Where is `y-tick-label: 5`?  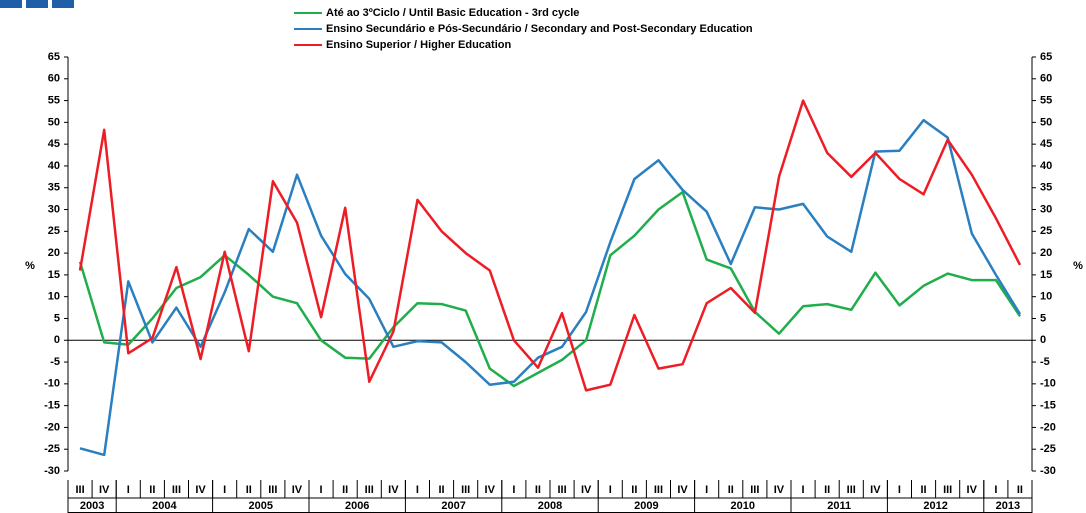 y-tick-label: 5 is located at coordinates (57, 318).